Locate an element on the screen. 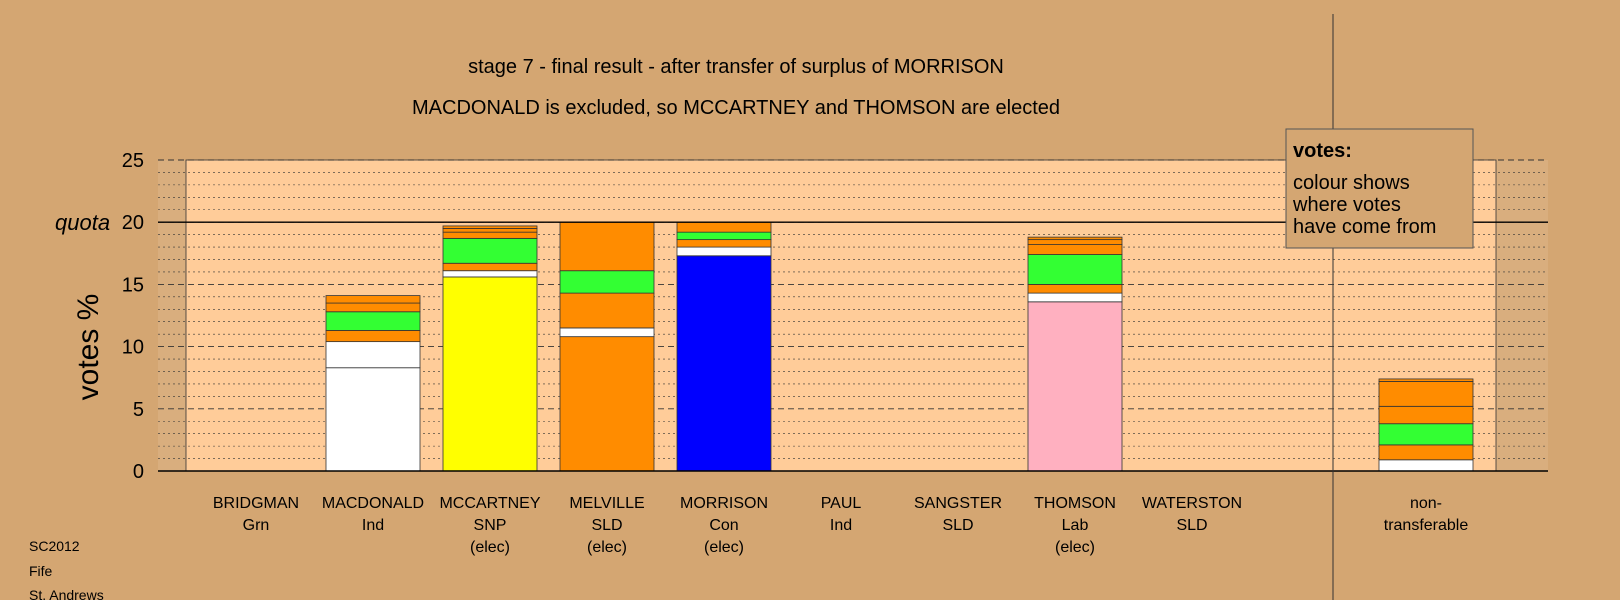  bar-melville is located at coordinates (607, 346).